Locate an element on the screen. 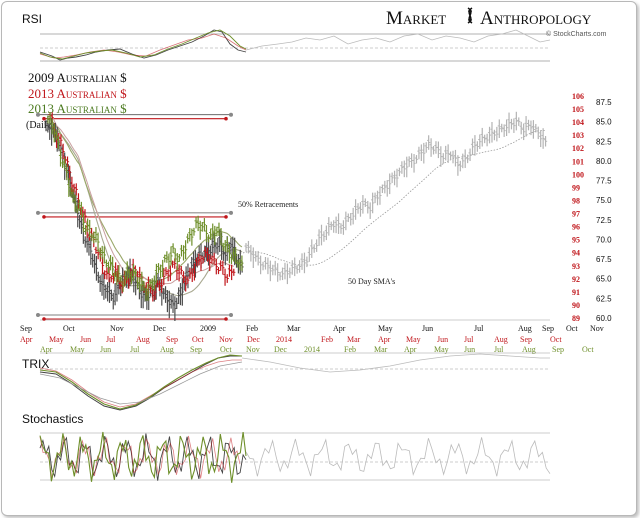  x-tick-2013-red: Apr is located at coordinates (26, 339).